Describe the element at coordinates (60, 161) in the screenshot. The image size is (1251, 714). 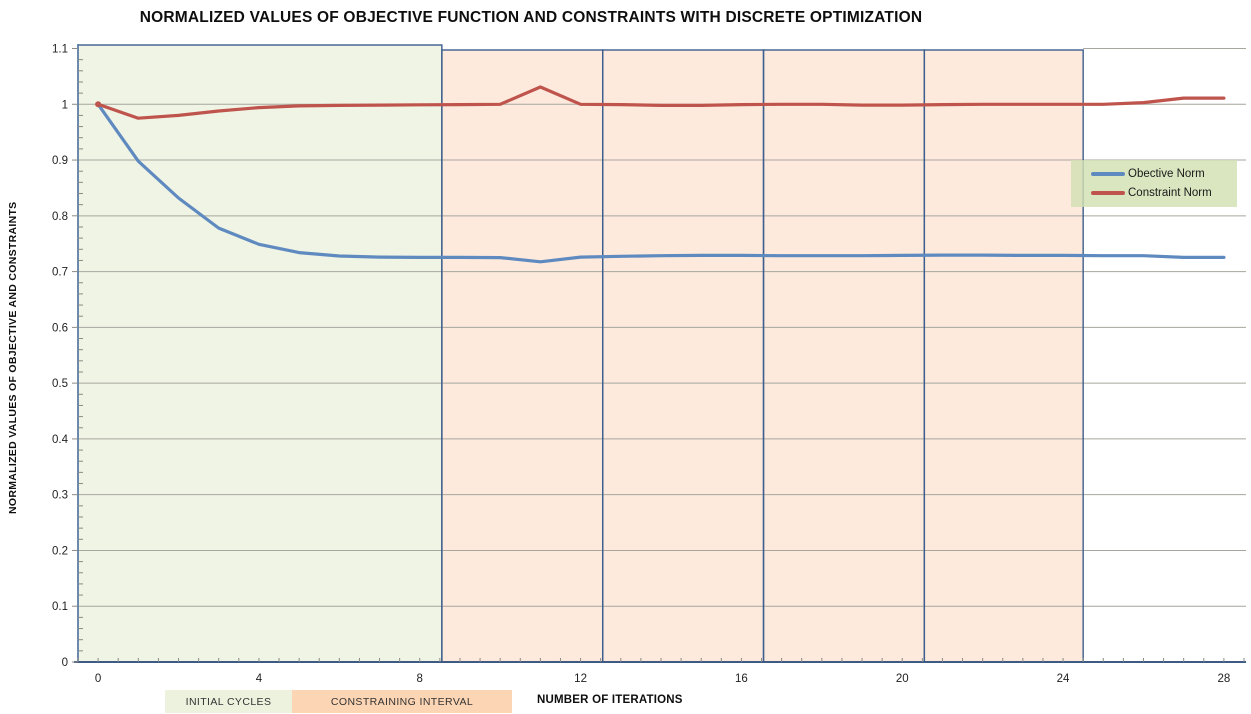
I see `svg-text: 0.9` at that location.